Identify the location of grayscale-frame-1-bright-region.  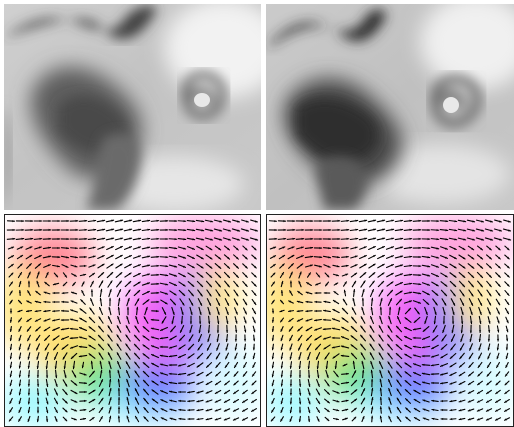
(212, 51).